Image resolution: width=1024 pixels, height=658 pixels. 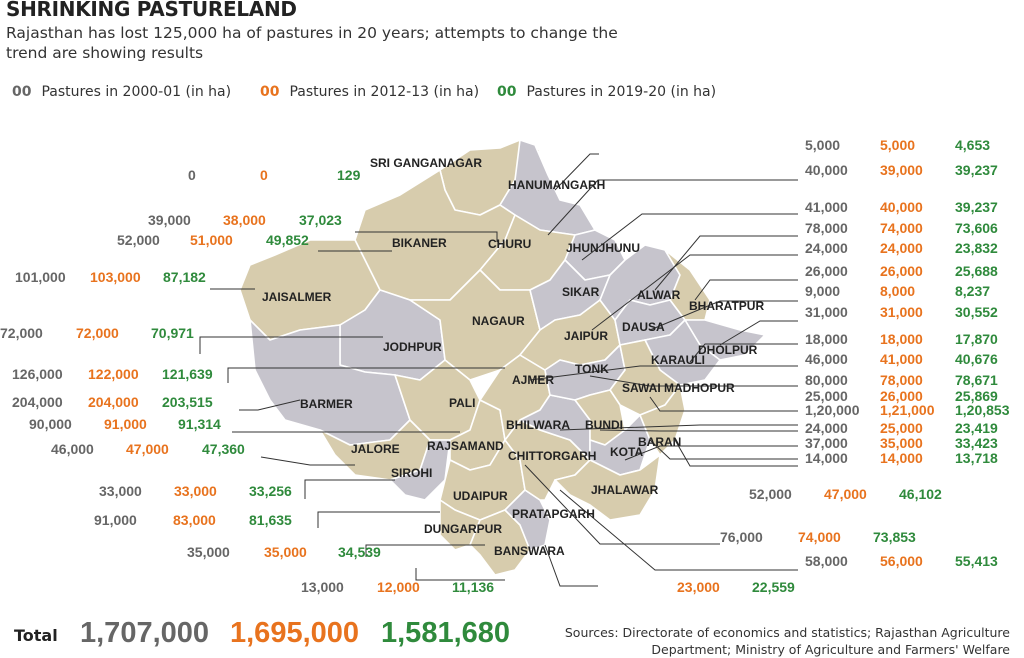 What do you see at coordinates (398, 587) in the screenshot?
I see `value-2012-banswara: 12,000` at bounding box center [398, 587].